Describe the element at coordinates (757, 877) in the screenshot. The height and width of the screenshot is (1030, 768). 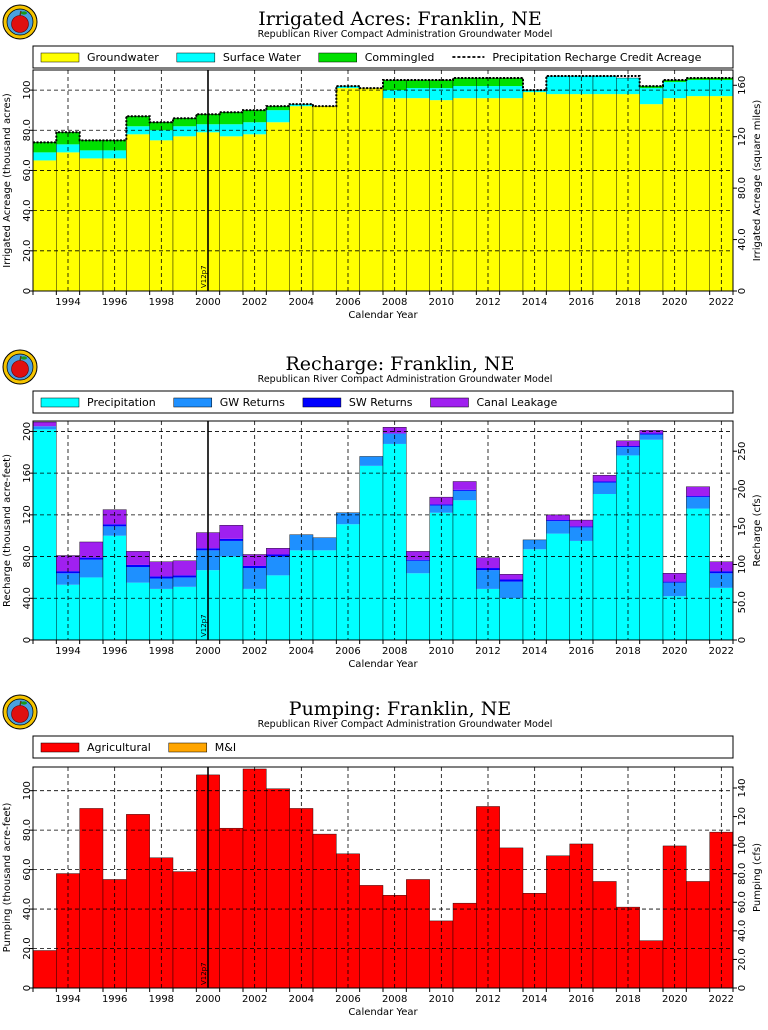
I see `y-axis-label-right: Pumping (cfs)` at that location.